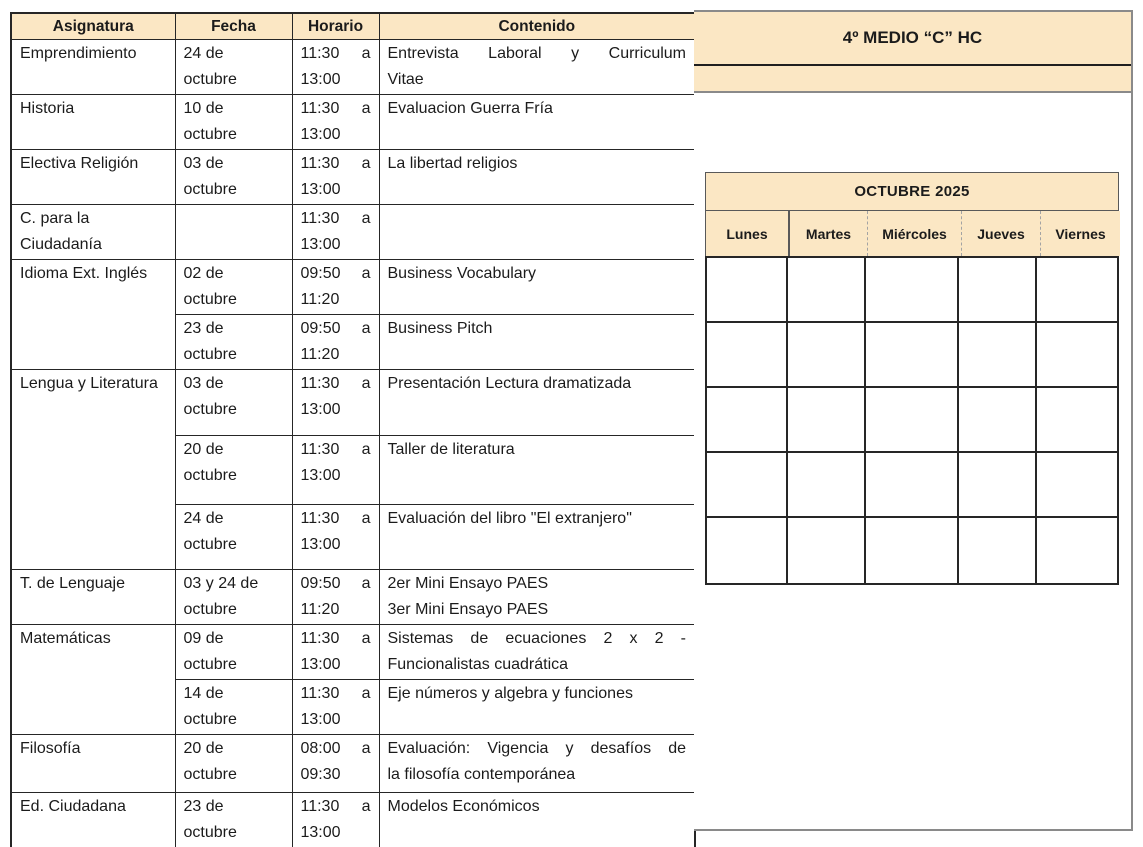 Image resolution: width=1143 pixels, height=847 pixels. Describe the element at coordinates (537, 287) in the screenshot. I see `contenido-cell: Business Vocabulary` at that location.